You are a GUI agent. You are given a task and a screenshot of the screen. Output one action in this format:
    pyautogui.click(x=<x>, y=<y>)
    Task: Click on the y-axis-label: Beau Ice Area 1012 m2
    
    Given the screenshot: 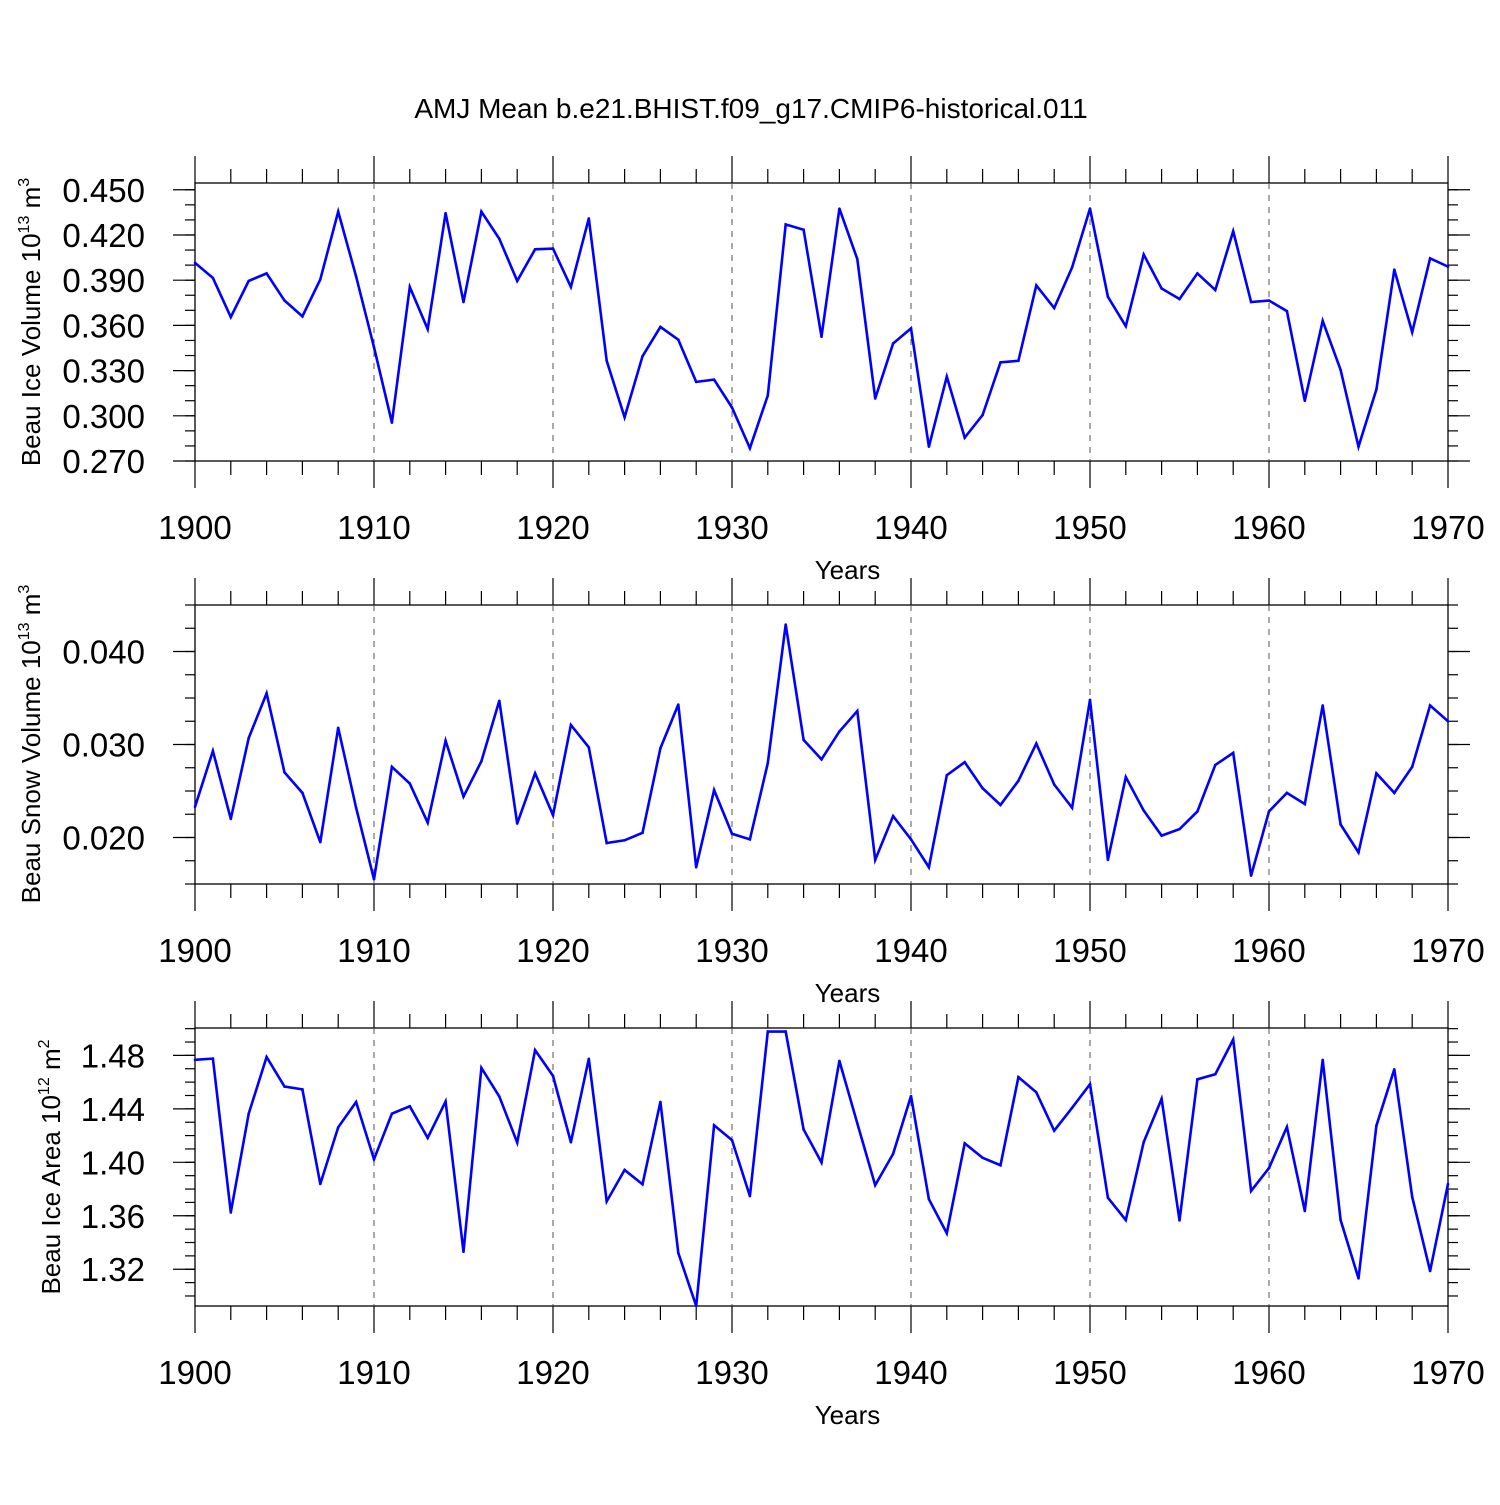 What is the action you would take?
    pyautogui.click(x=51, y=1166)
    